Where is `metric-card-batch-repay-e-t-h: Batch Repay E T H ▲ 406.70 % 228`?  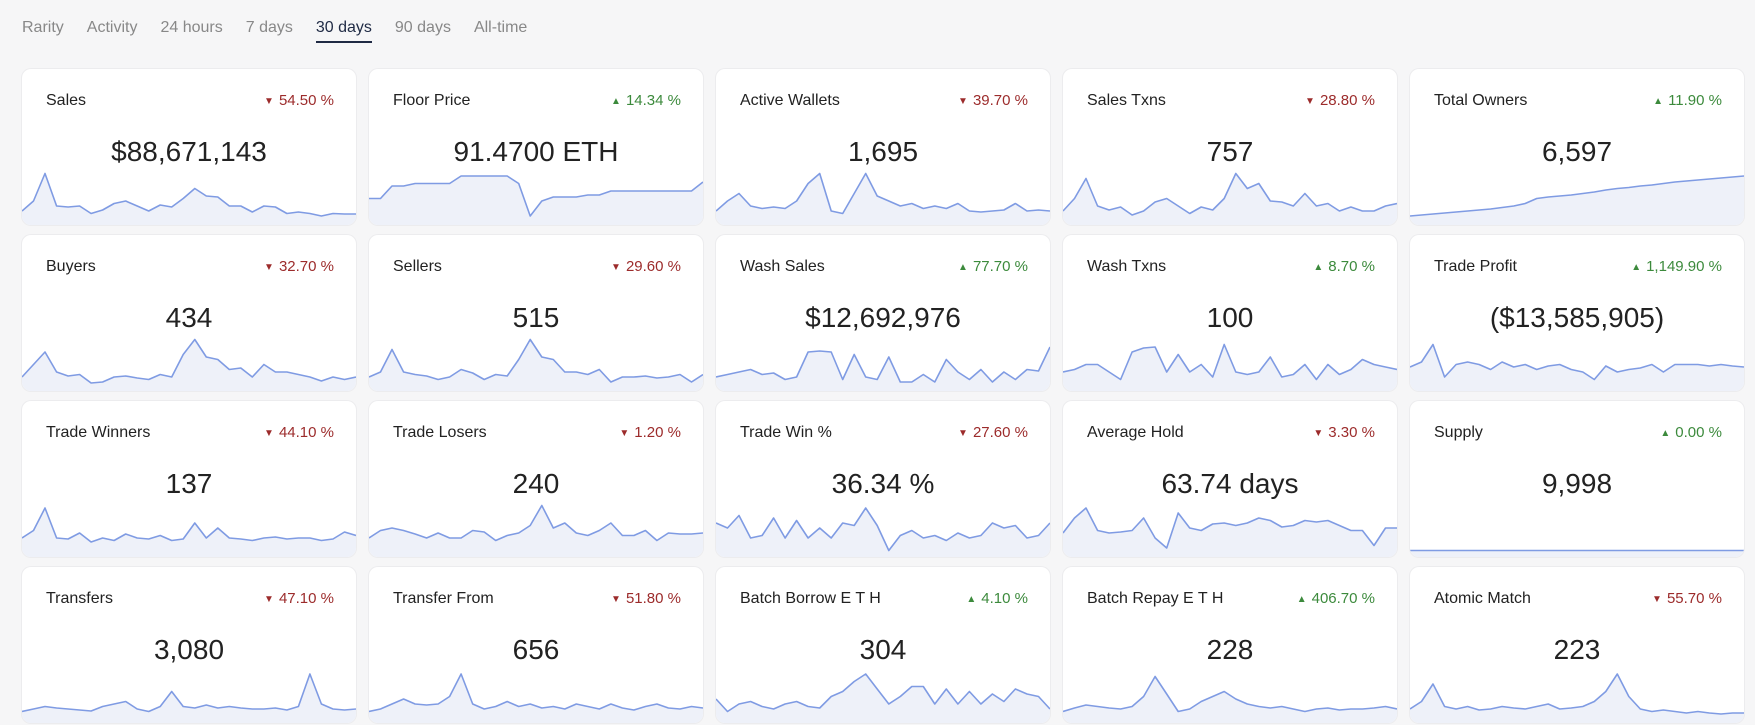 metric-card-batch-repay-e-t-h: Batch Repay E T H ▲ 406.70 % 228 is located at coordinates (1230, 645).